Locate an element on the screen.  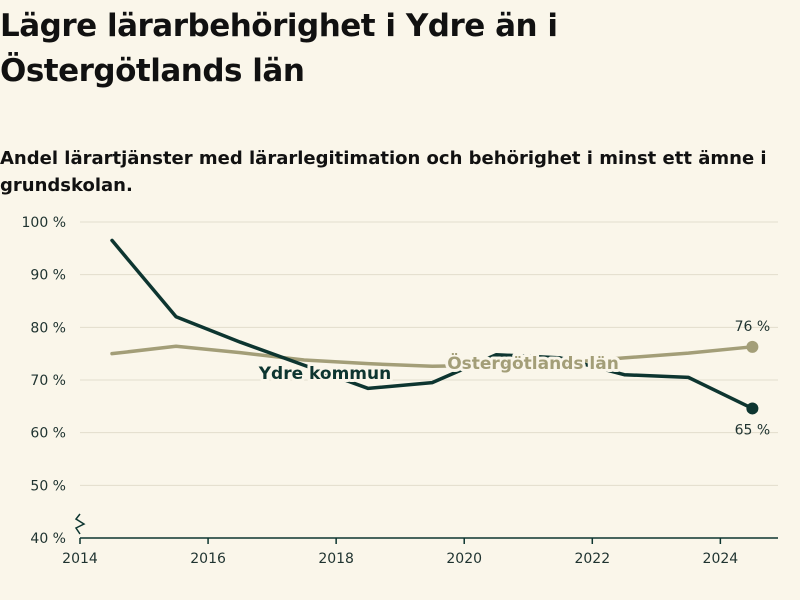
axis-break-icon is located at coordinates (80, 524).